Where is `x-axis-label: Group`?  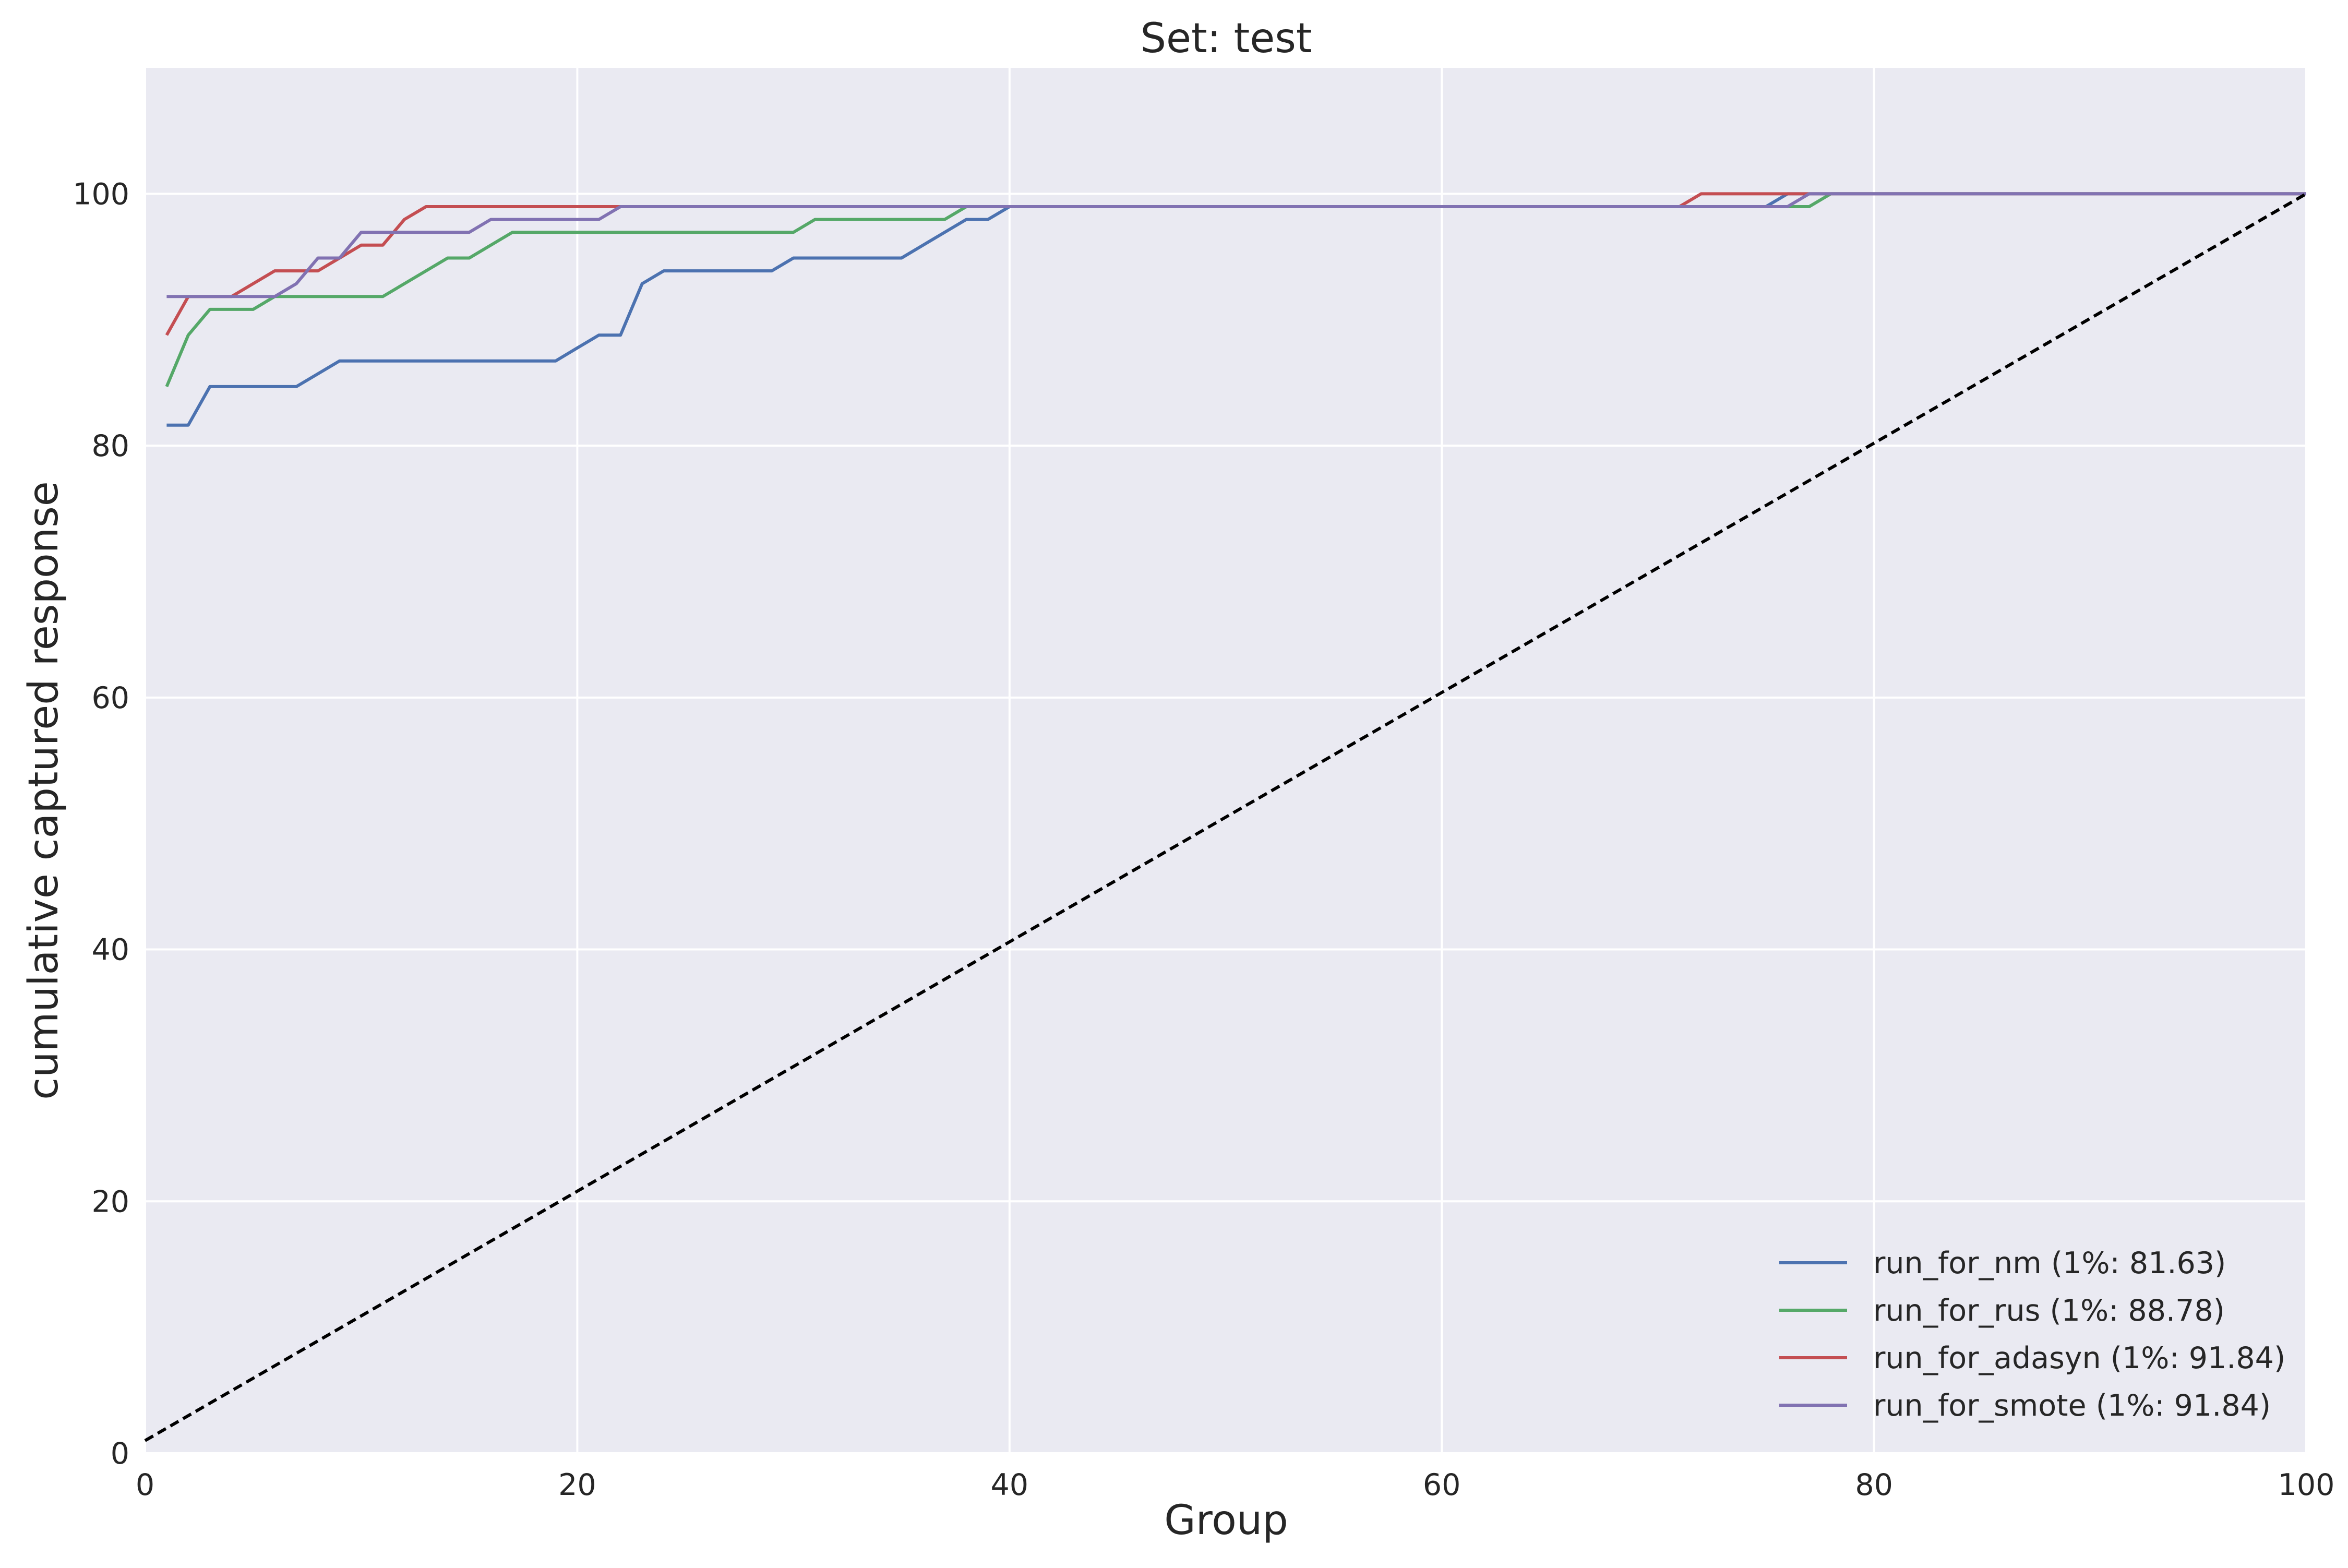 x-axis-label: Group is located at coordinates (1226, 1520).